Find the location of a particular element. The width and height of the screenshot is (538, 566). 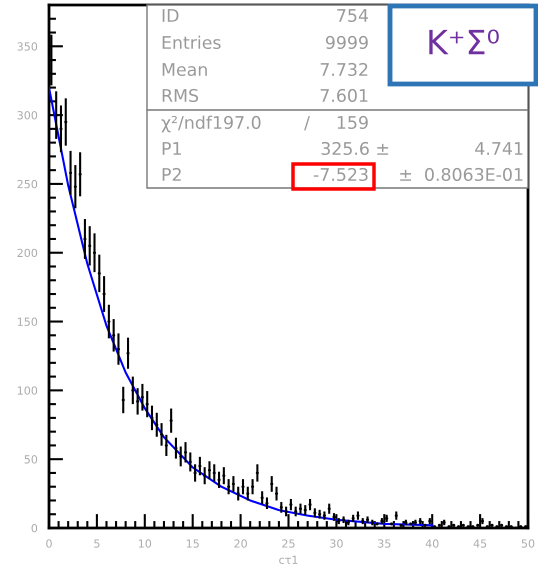

y-tick-label: 300 is located at coordinates (28, 115).